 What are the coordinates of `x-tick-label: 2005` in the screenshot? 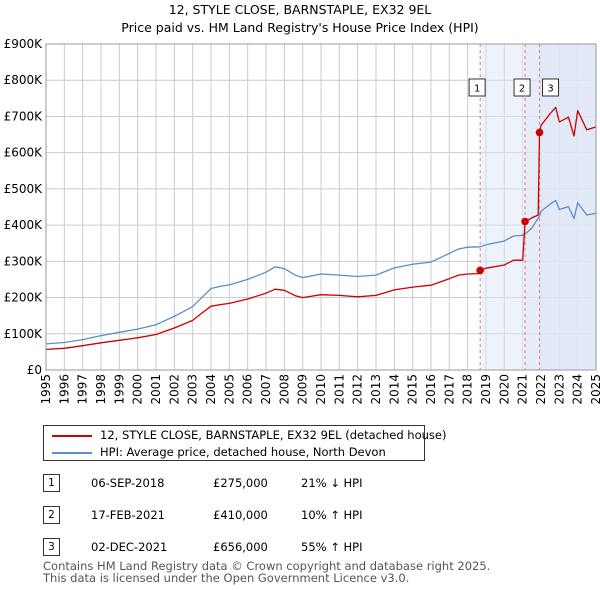 It's located at (229, 389).